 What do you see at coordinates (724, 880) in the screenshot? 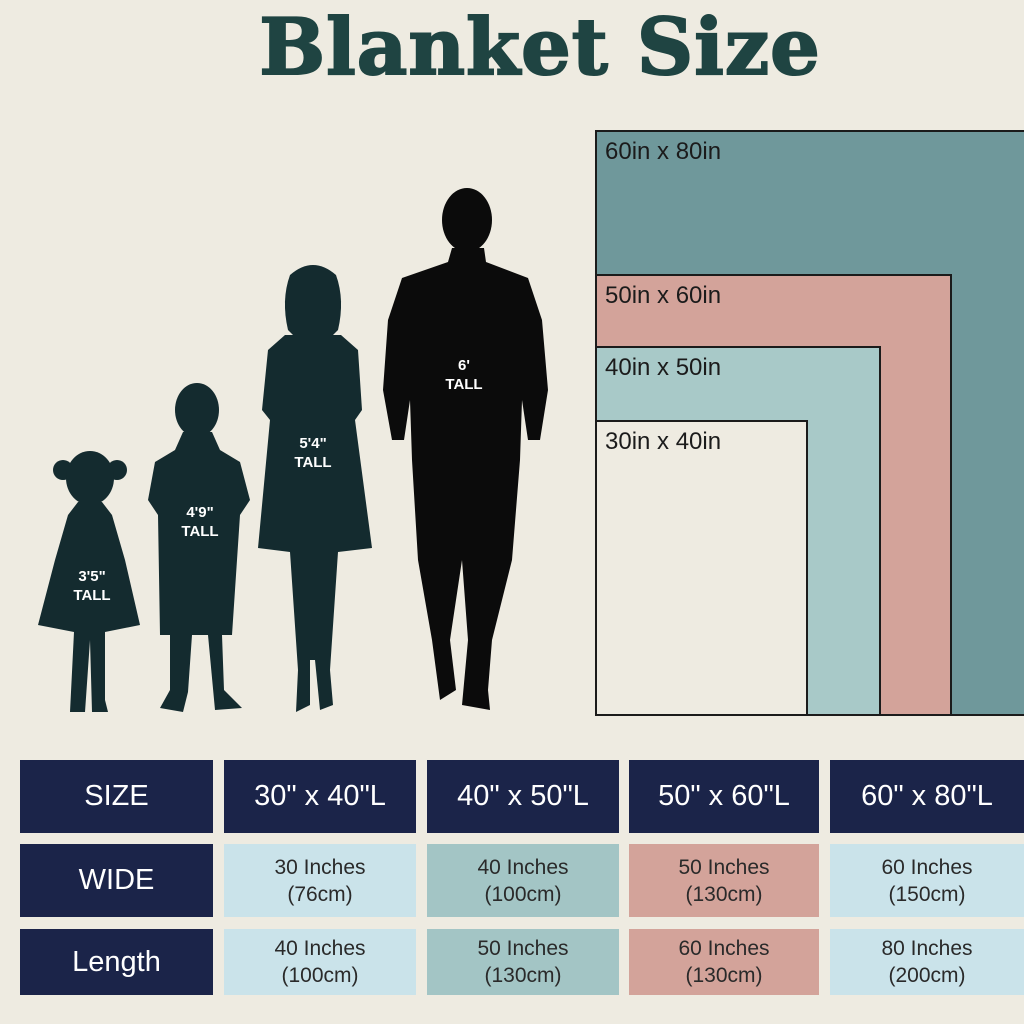
I see `wide-cell: 50 Inches (130cm)` at bounding box center [724, 880].